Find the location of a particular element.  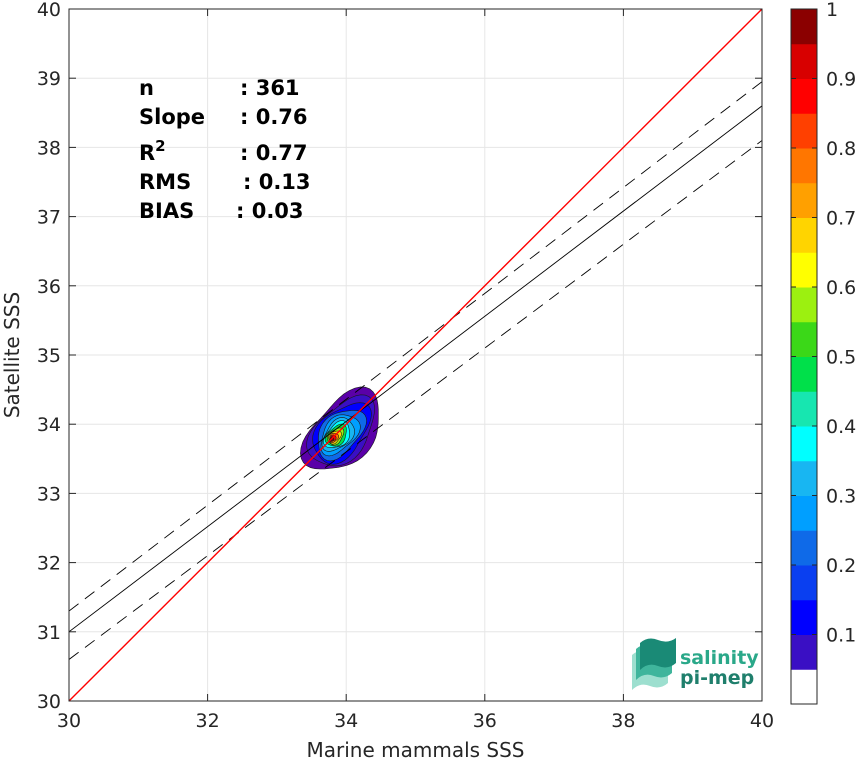

y-tick-label: 33 is located at coordinates (49, 494).